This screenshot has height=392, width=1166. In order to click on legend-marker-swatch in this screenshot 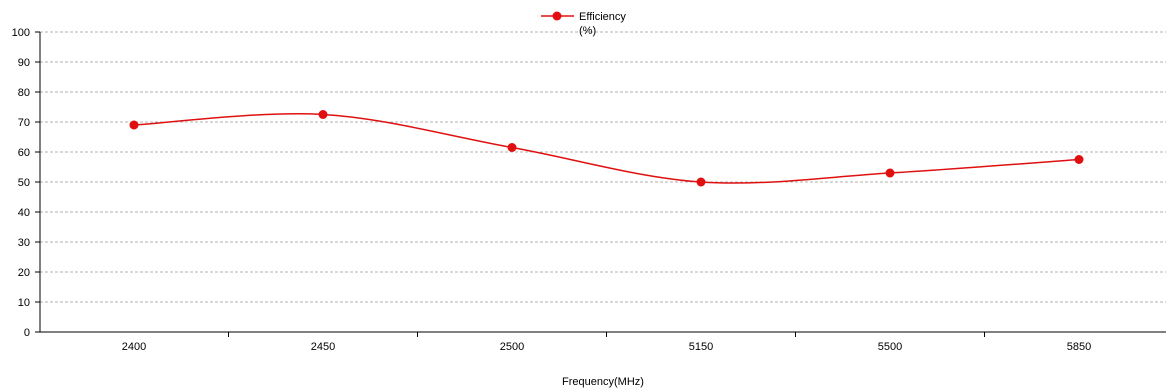, I will do `click(557, 16)`.